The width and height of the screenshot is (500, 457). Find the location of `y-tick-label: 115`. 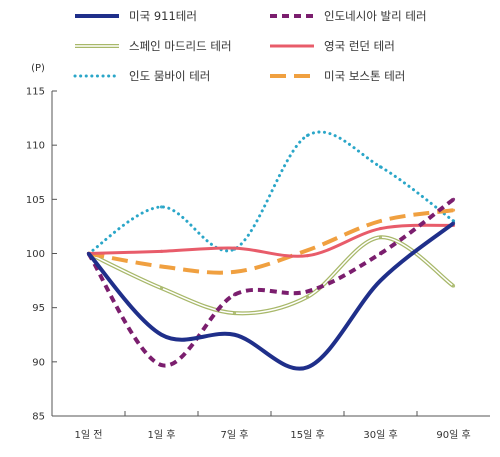

y-tick-label: 115 is located at coordinates (35, 92).